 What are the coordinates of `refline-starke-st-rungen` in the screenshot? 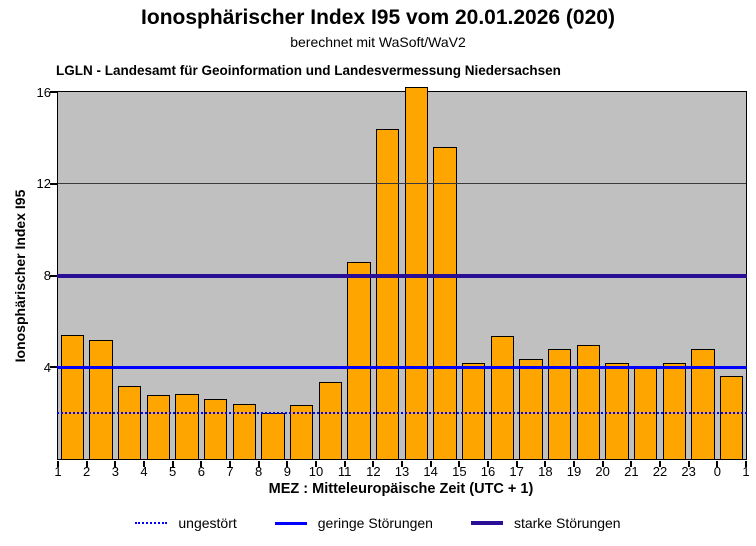 It's located at (402, 275).